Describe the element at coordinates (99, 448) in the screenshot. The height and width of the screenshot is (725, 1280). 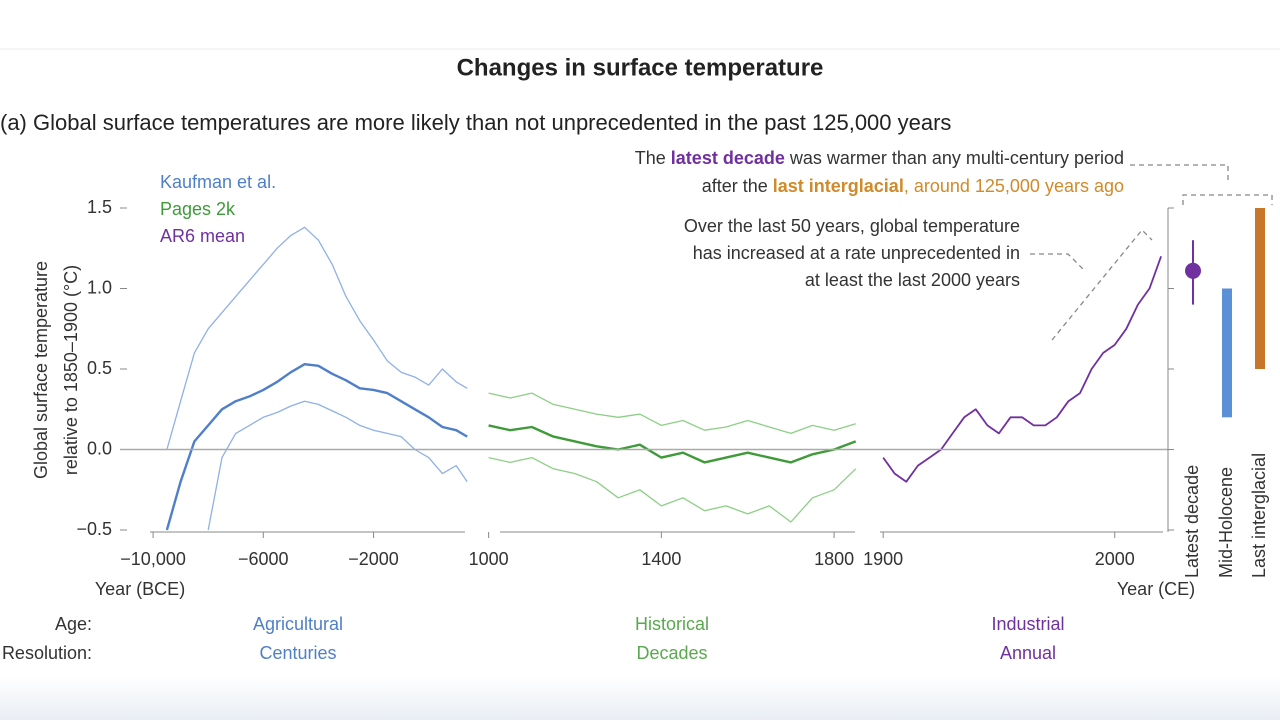
I see `y-tick-label: 0.0` at that location.